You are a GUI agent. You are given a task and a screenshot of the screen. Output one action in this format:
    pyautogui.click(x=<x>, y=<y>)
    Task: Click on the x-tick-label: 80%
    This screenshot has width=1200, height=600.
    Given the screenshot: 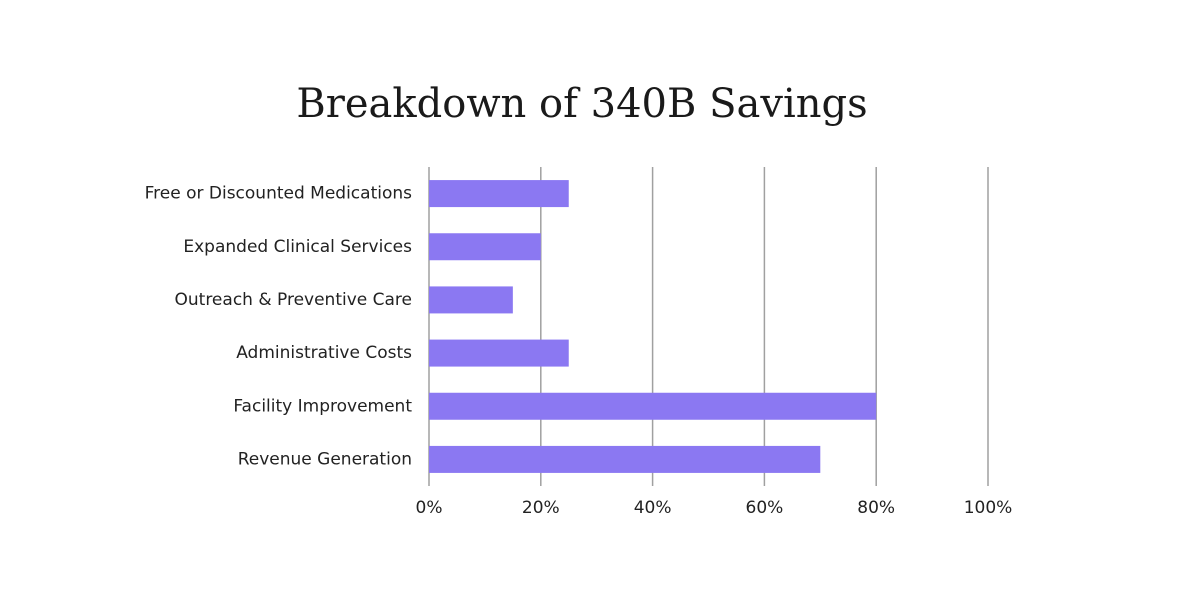 What is the action you would take?
    pyautogui.click(x=876, y=508)
    